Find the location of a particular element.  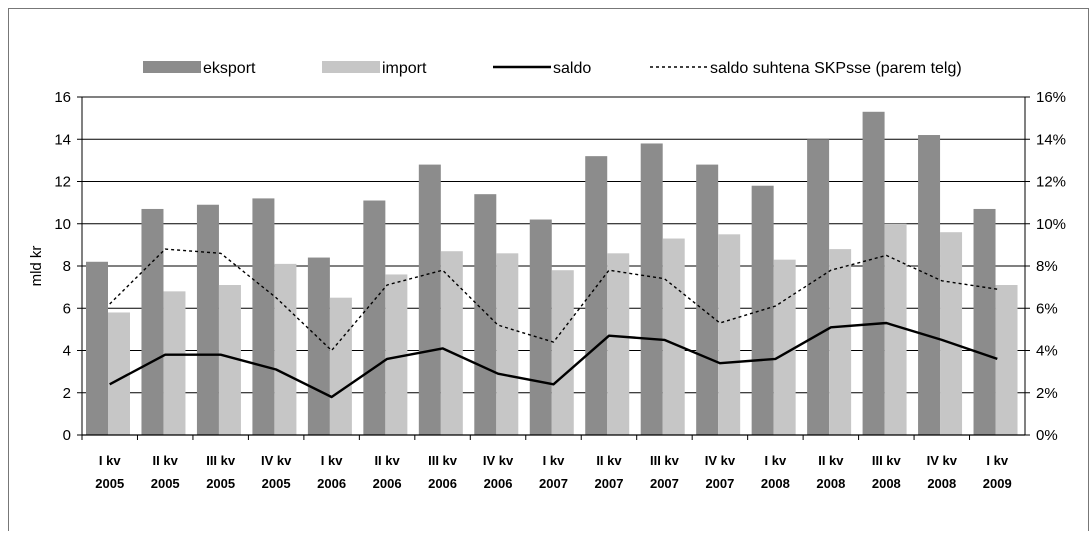

y-tick-label: 2 is located at coordinates (67, 393).